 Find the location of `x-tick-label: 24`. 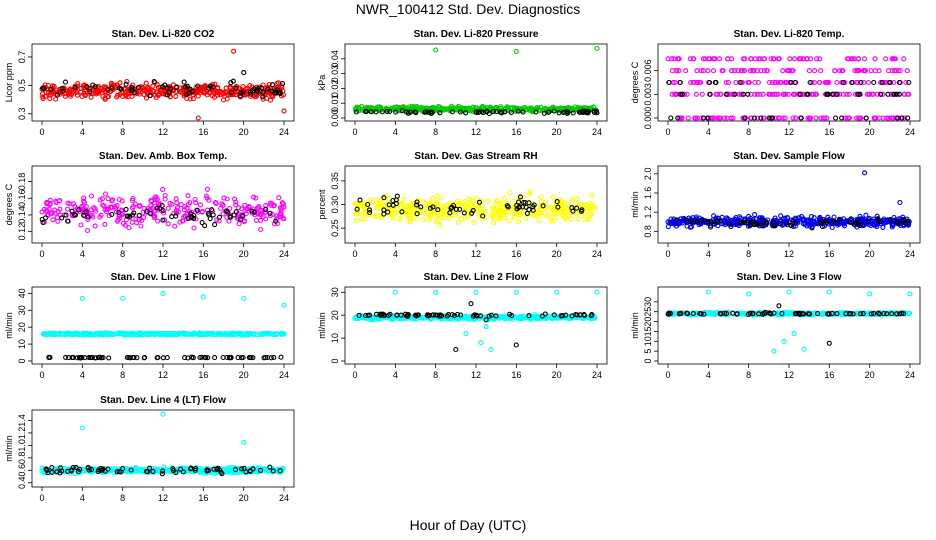

x-tick-label: 24 is located at coordinates (910, 254).